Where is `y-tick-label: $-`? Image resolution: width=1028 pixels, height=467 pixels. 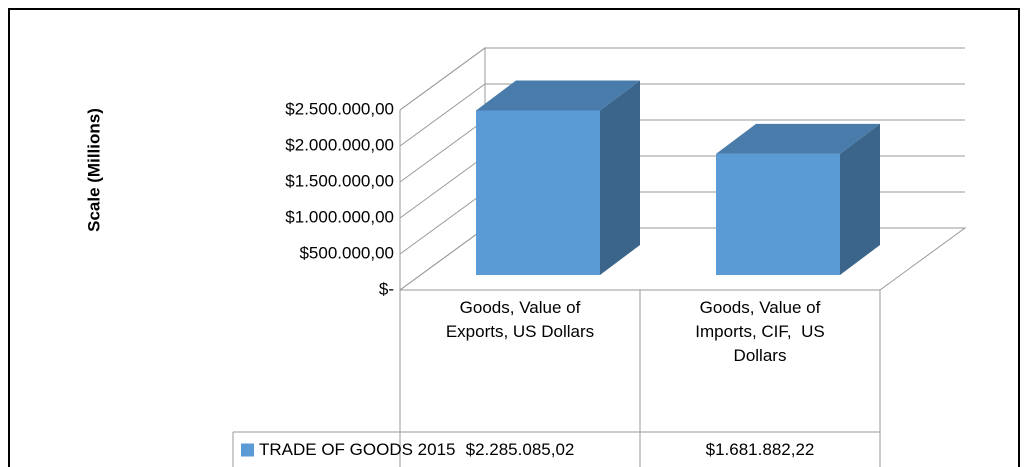
y-tick-label: $- is located at coordinates (386, 288).